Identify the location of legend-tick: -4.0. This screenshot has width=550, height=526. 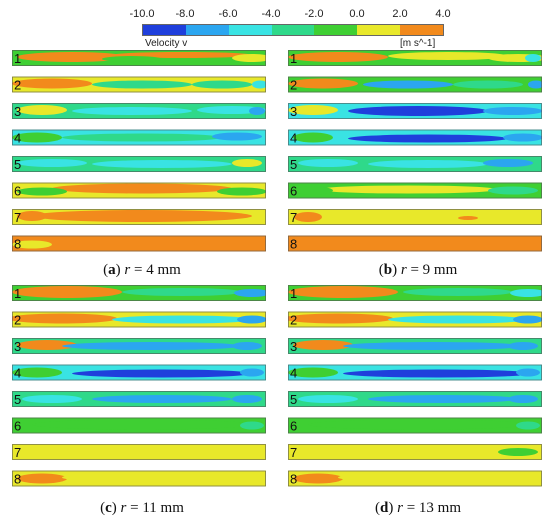
(271, 14).